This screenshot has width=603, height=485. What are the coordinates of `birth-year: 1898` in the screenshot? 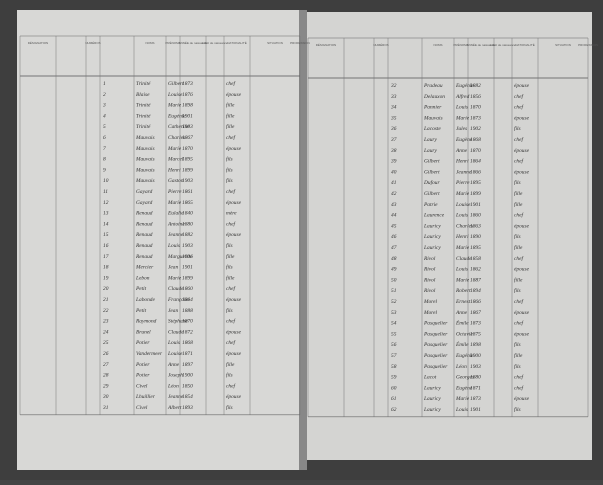 It's located at (187, 106).